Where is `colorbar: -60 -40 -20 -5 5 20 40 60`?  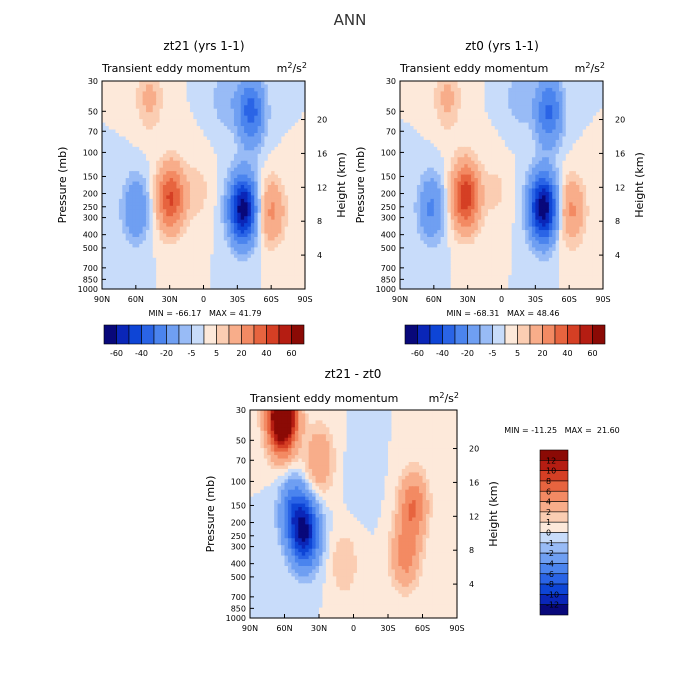 colorbar: -60 -40 -20 -5 5 20 40 60 is located at coordinates (204, 341).